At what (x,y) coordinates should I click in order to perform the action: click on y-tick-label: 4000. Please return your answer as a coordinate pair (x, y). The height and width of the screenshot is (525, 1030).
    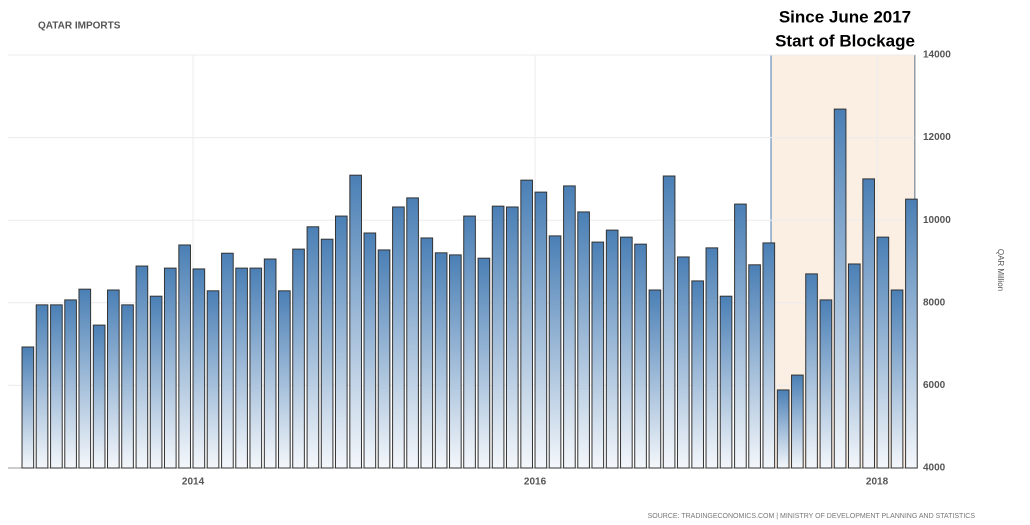
    Looking at the image, I should click on (934, 468).